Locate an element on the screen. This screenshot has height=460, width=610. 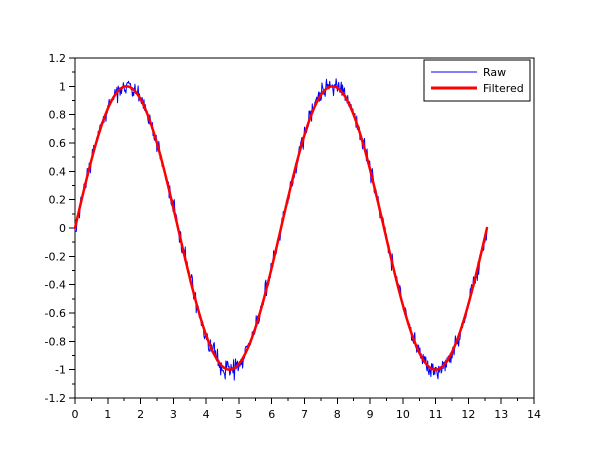
x-tick-label: 5 is located at coordinates (238, 414).